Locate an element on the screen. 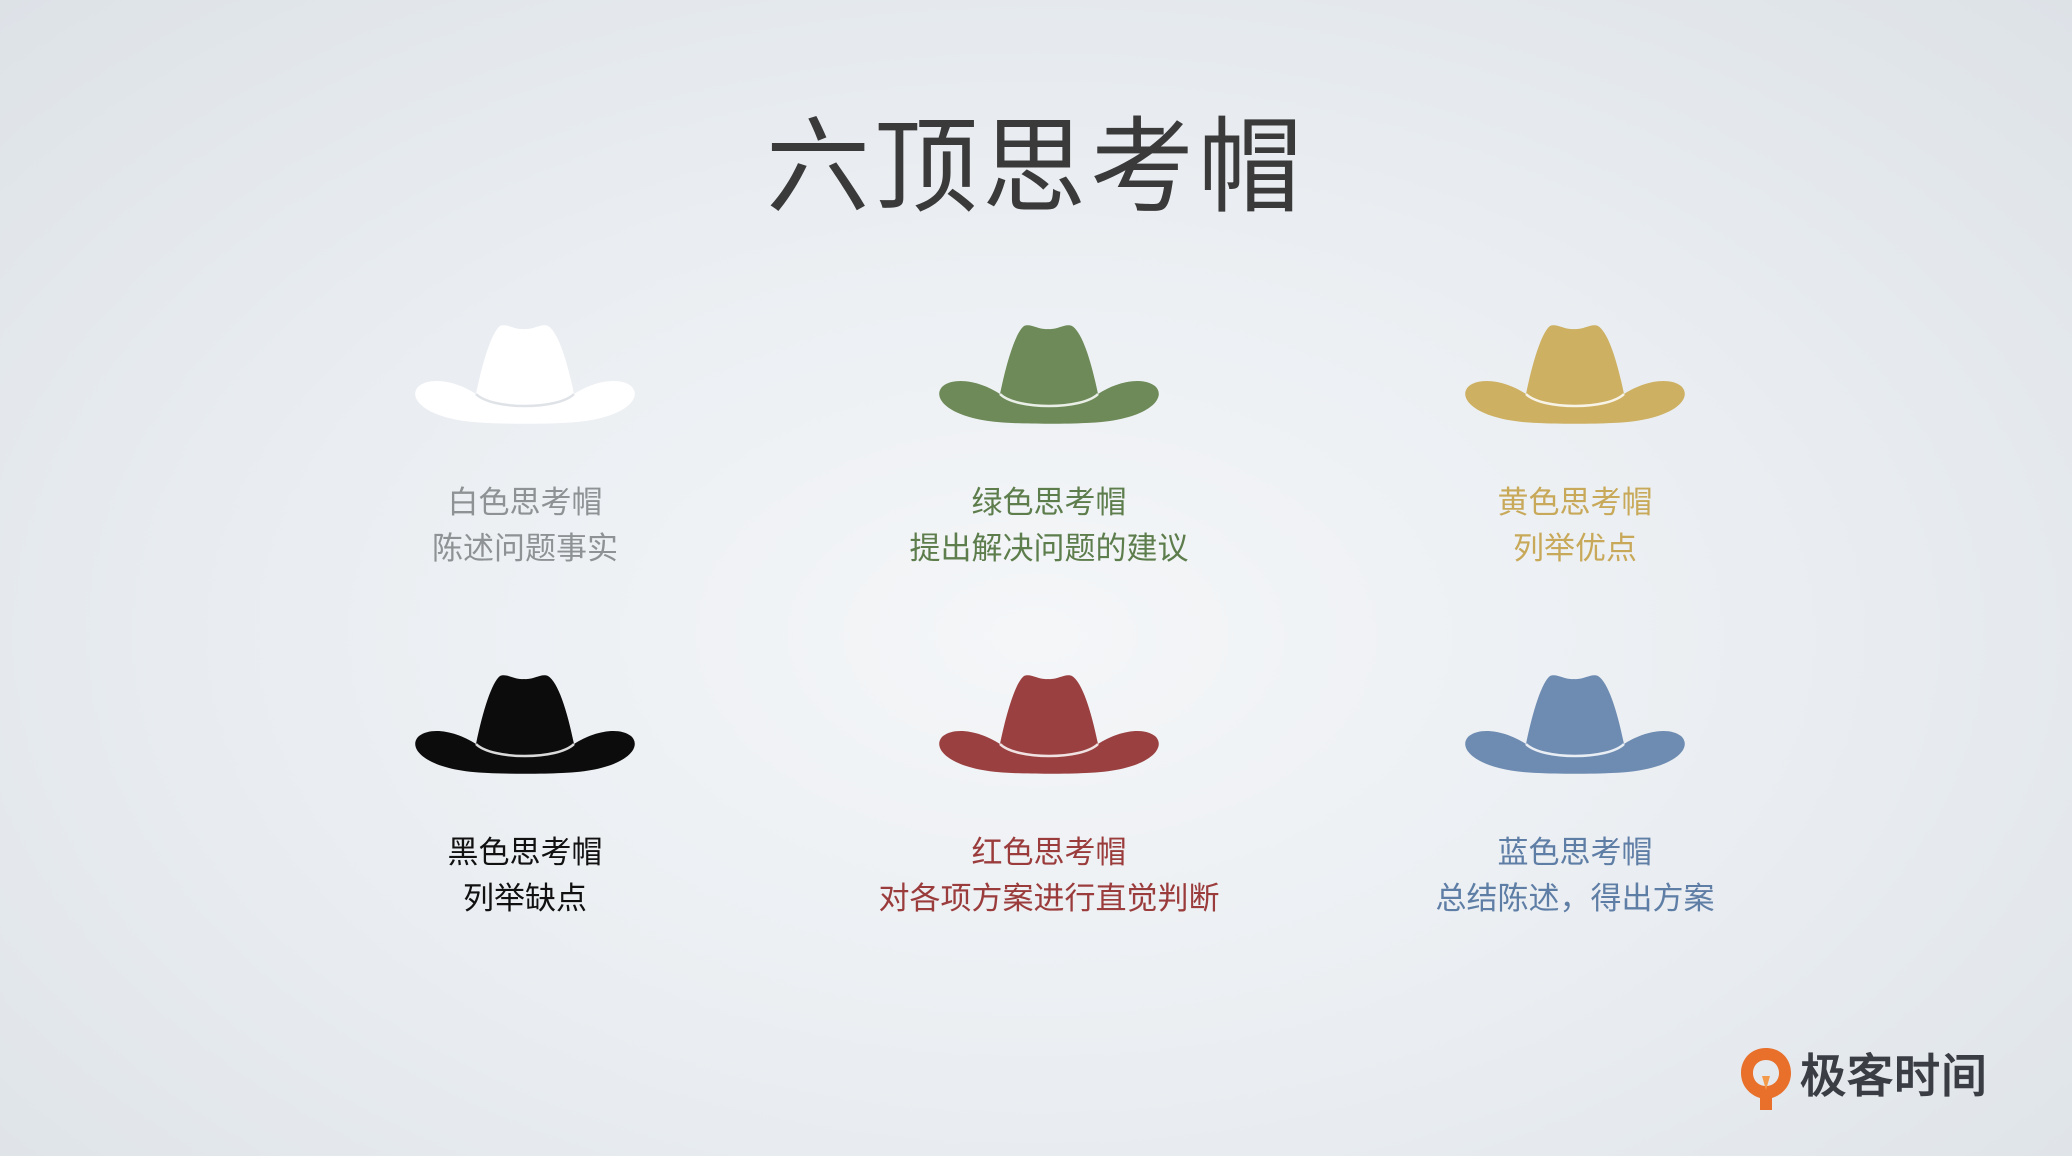 The width and height of the screenshot is (2072, 1156). white-hat-card: 白色思考帽 陈述问题事实 is located at coordinates (525, 470).